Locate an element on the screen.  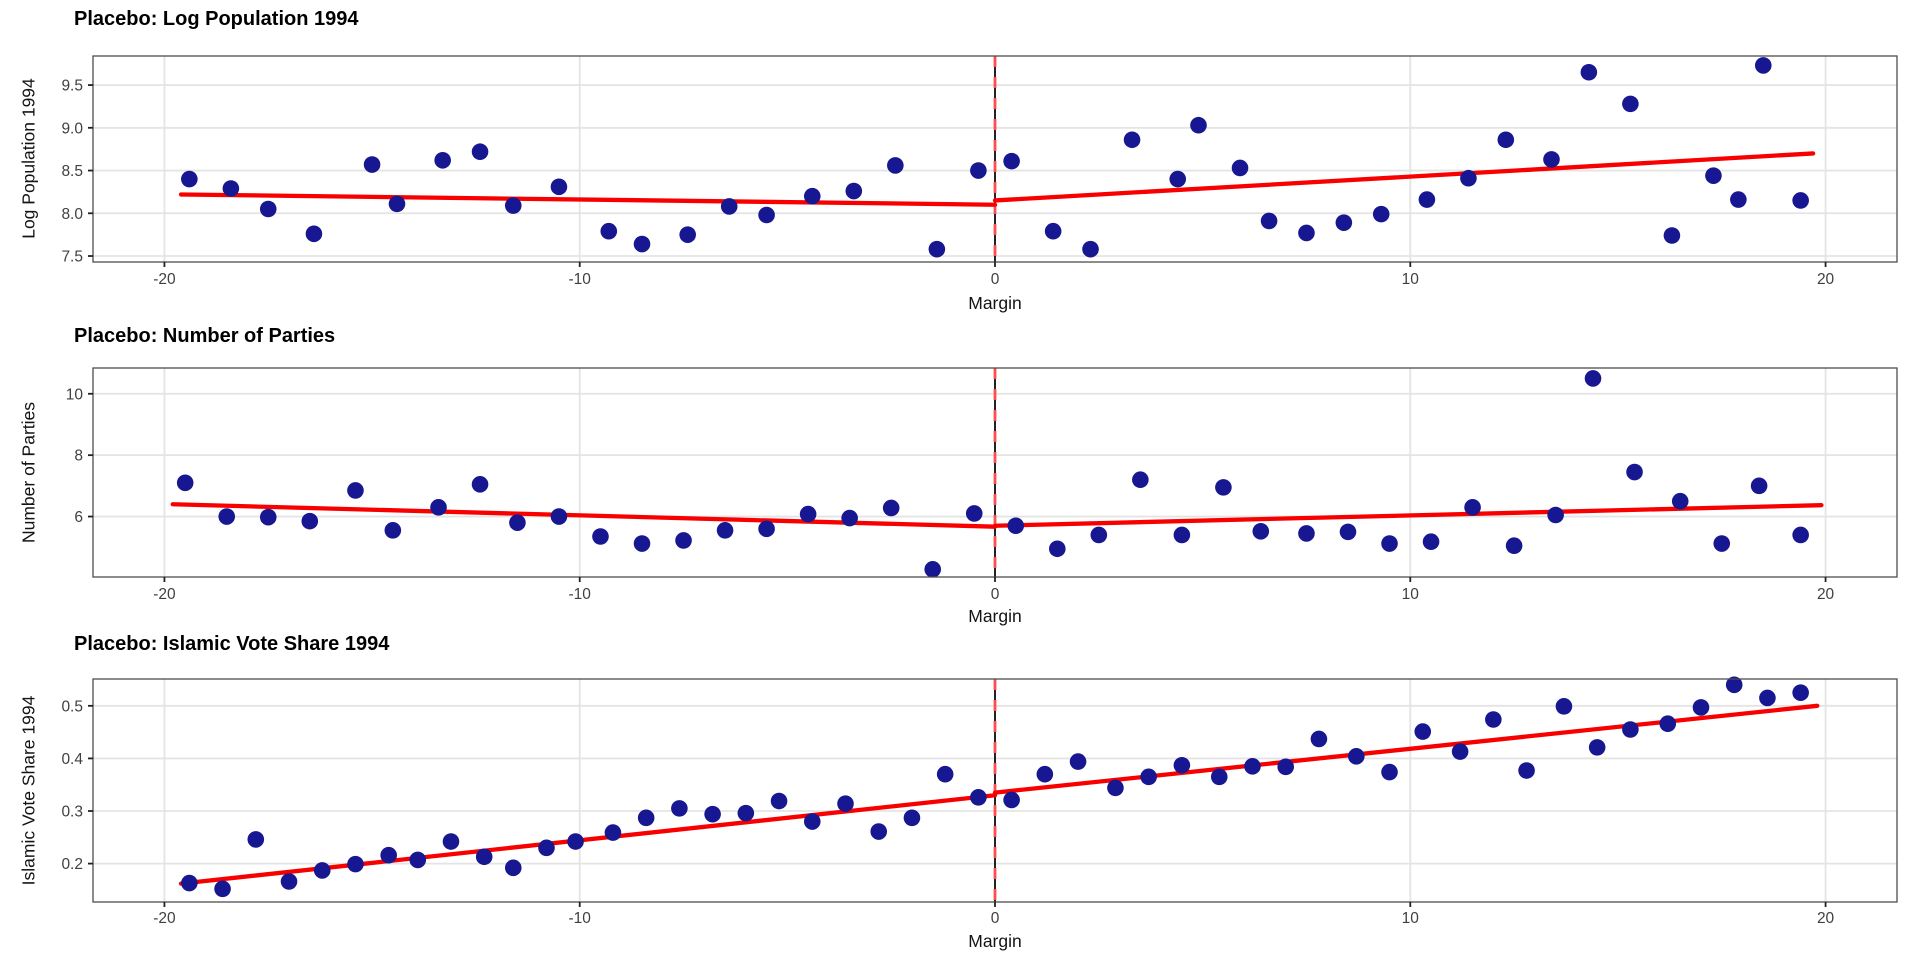
y-tick-label: 8.0 is located at coordinates (72, 214).